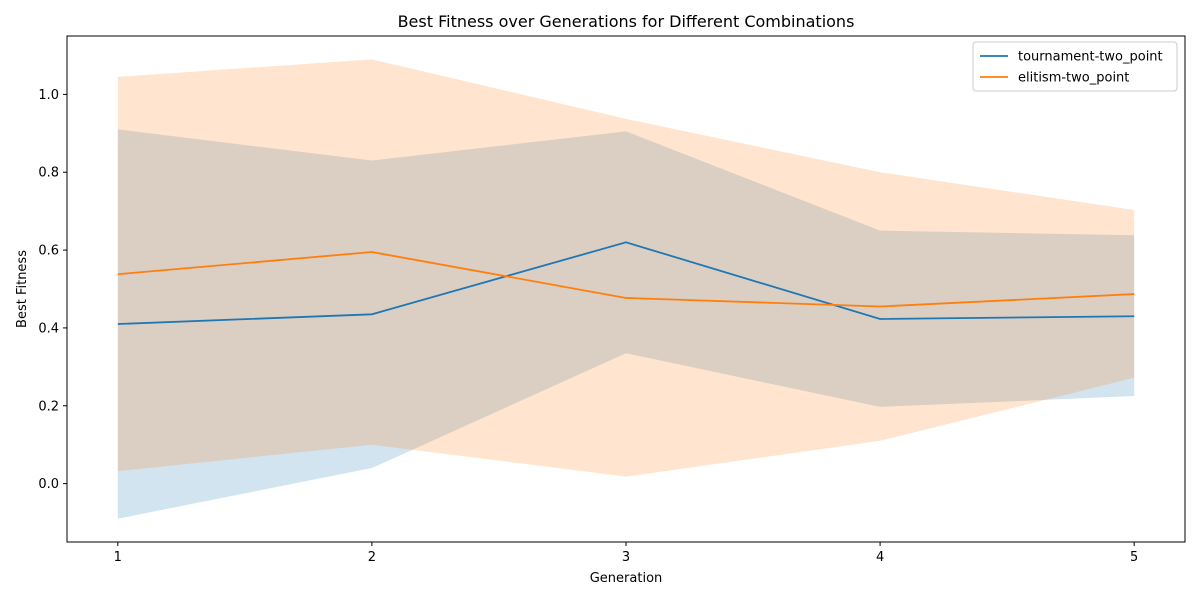 The width and height of the screenshot is (1200, 600). Describe the element at coordinates (52, 290) in the screenshot. I see `y-axis-ticks: 0.0 0.2 0.4 0.6 0.8 1.0` at that location.